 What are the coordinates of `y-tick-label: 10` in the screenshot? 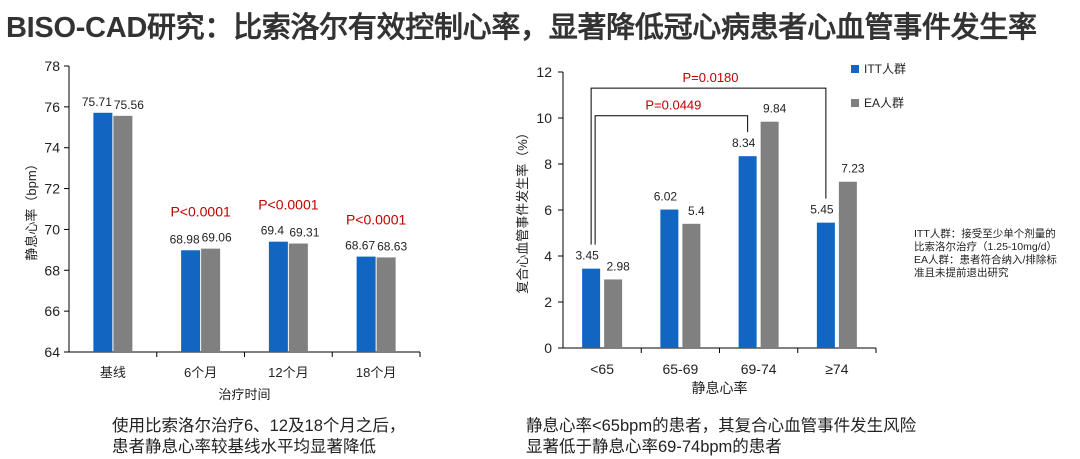 It's located at (544, 118).